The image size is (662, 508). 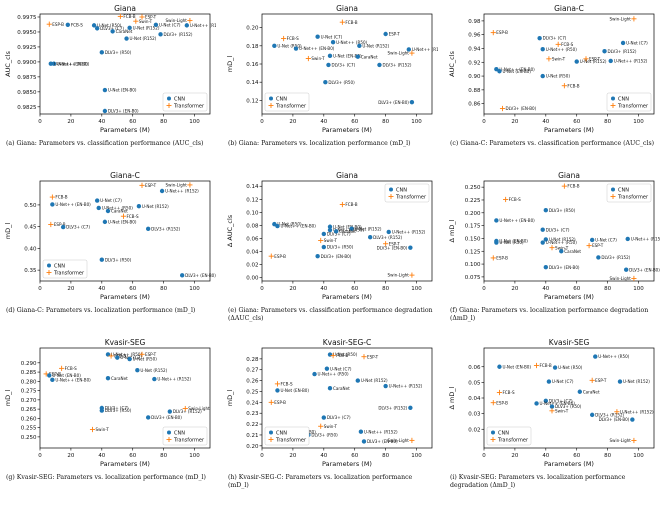 What do you see at coordinates (30, 206) in the screenshot?
I see `y-tick-label: 0.50` at bounding box center [30, 206].